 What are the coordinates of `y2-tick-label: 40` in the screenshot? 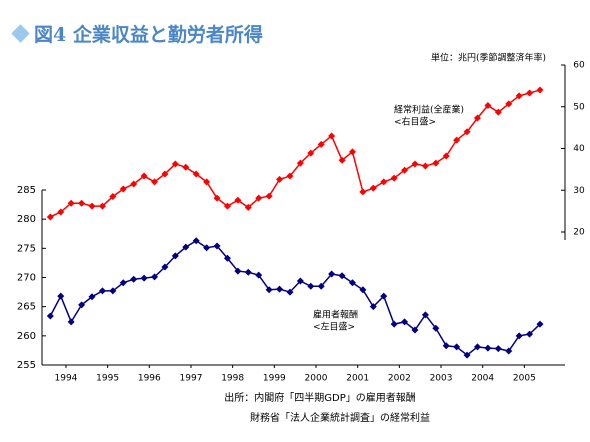 It's located at (579, 149).